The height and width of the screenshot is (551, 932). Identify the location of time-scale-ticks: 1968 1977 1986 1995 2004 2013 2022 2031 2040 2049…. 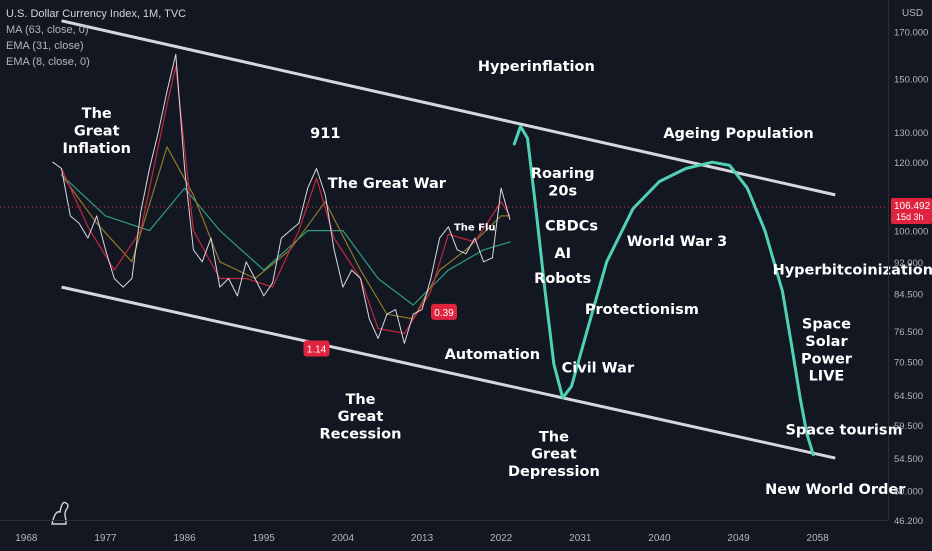
(422, 538).